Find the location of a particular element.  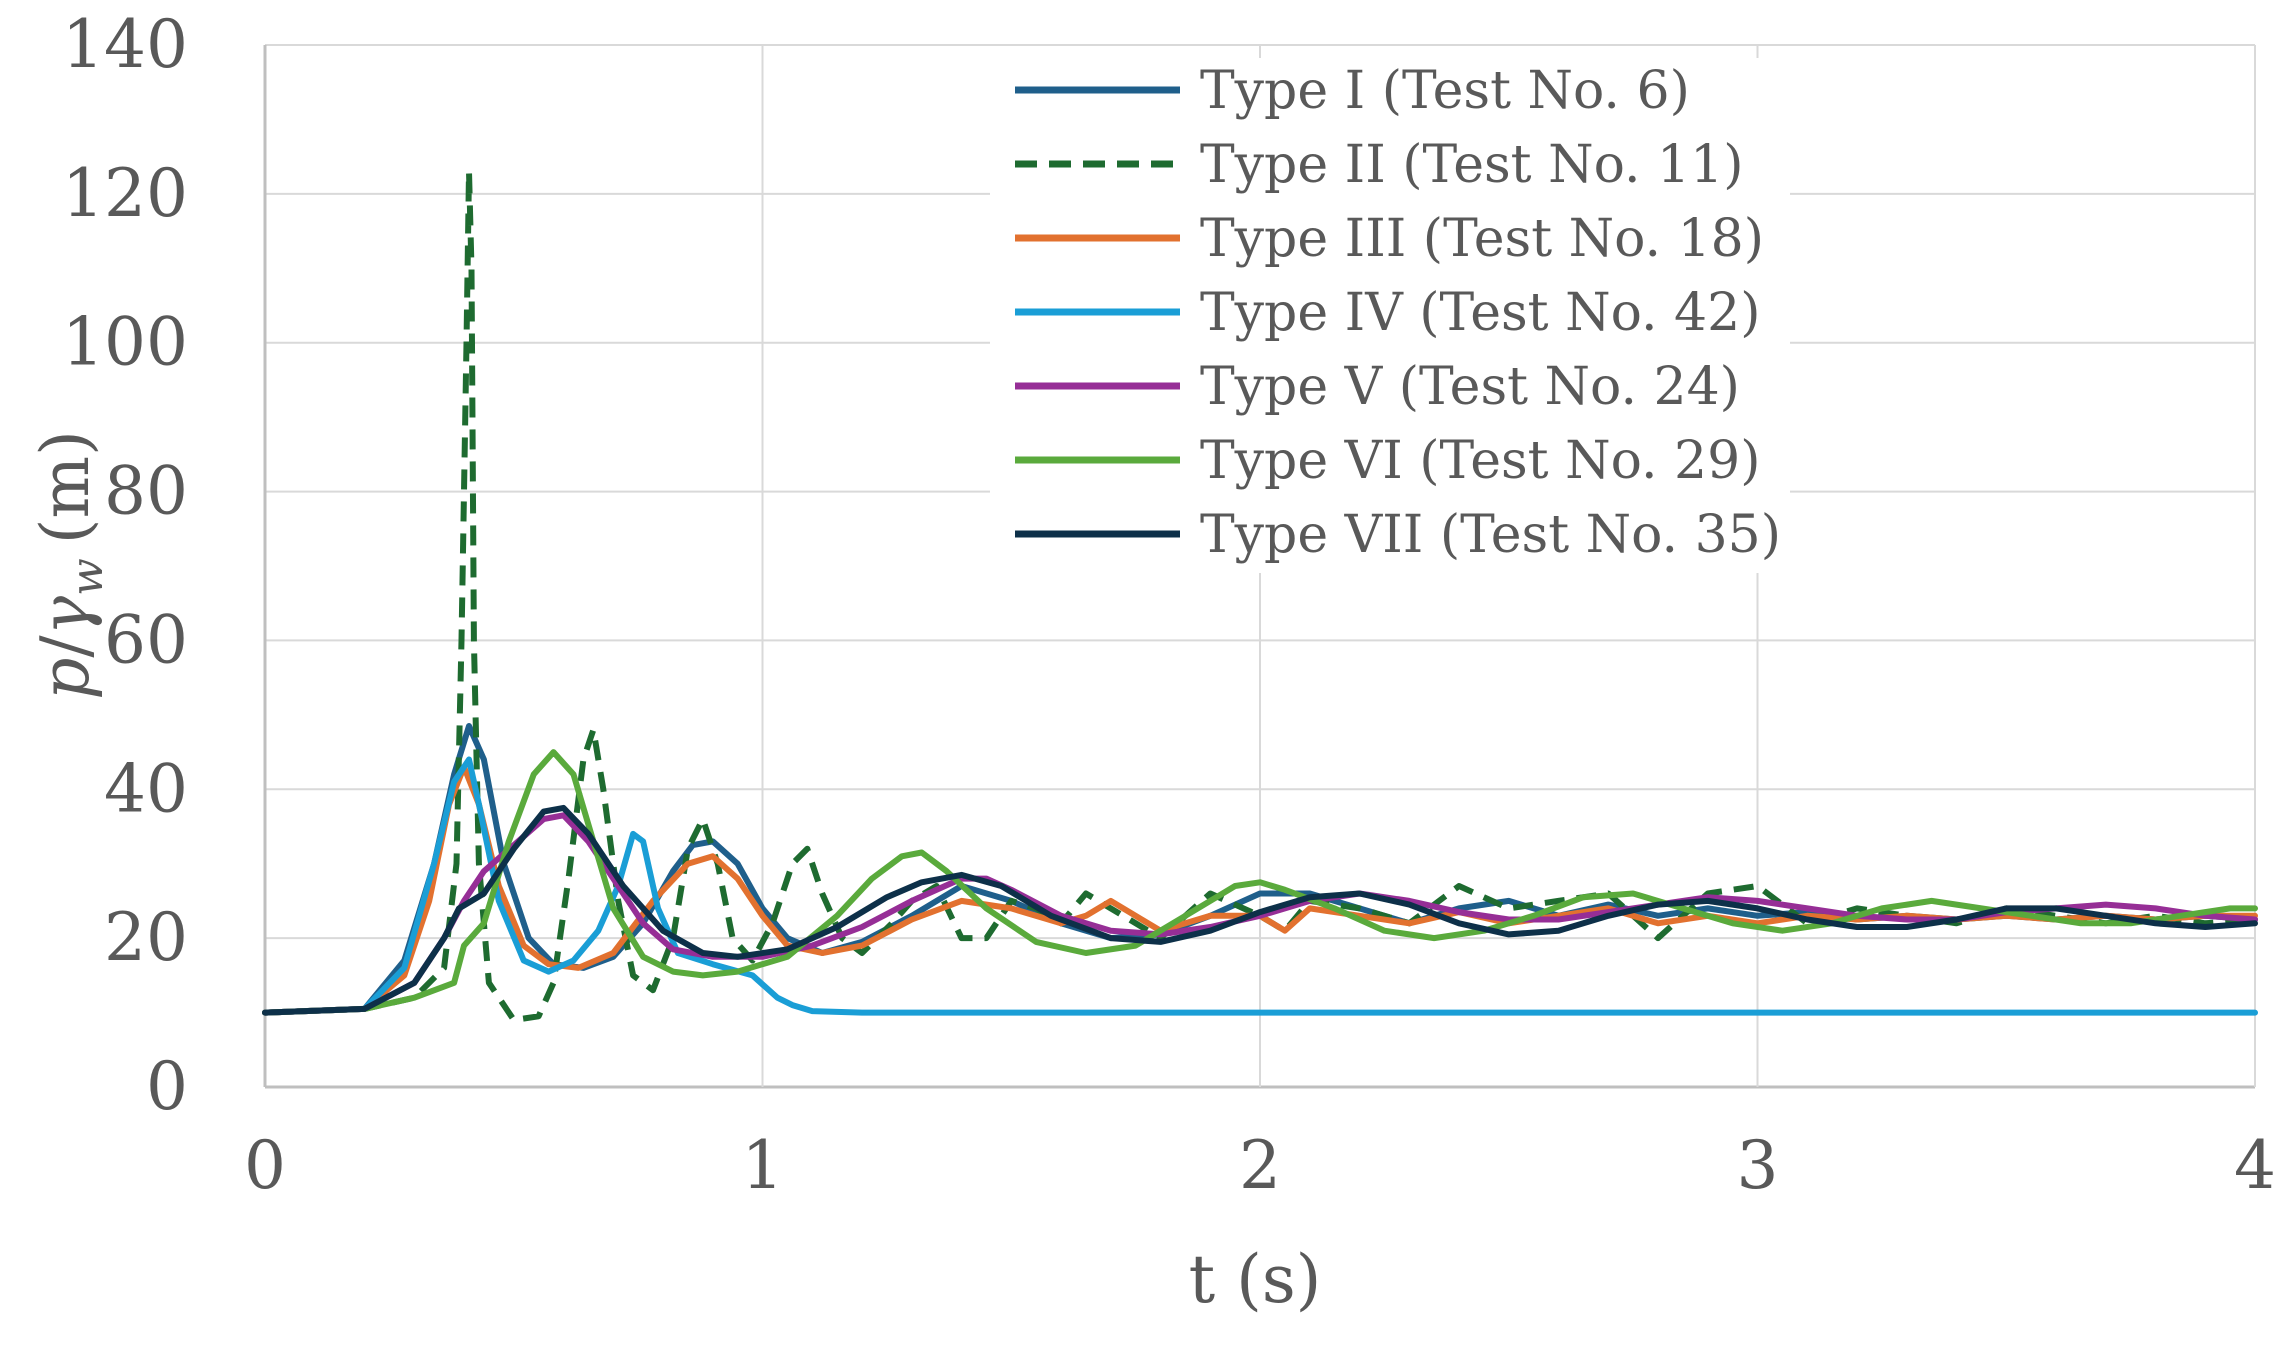

x-tick-label: 4 is located at coordinates (2255, 1165).